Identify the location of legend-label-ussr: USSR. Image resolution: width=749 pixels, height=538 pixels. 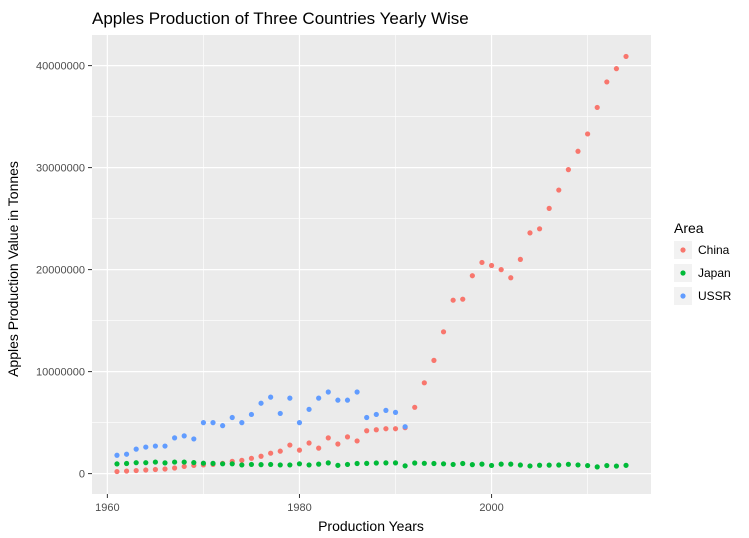
(715, 296).